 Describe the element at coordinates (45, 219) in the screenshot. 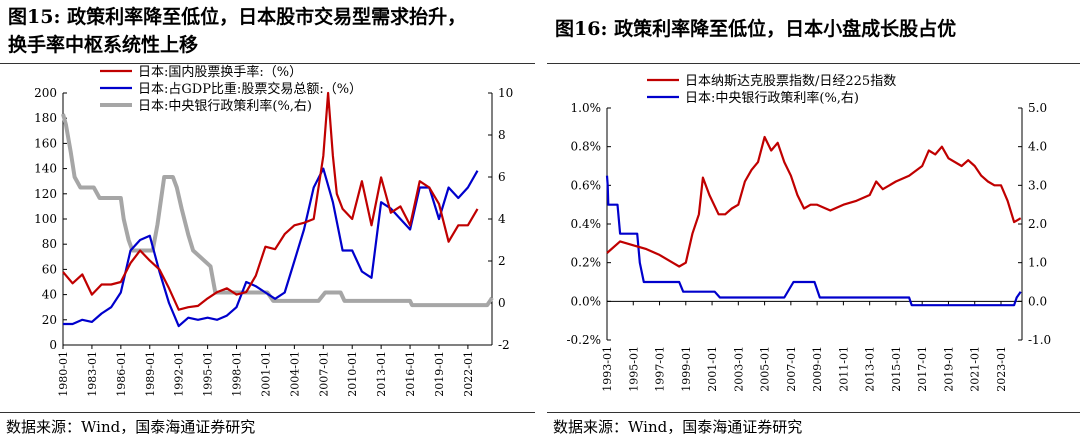

I see `left-y-tick-label: 100` at that location.